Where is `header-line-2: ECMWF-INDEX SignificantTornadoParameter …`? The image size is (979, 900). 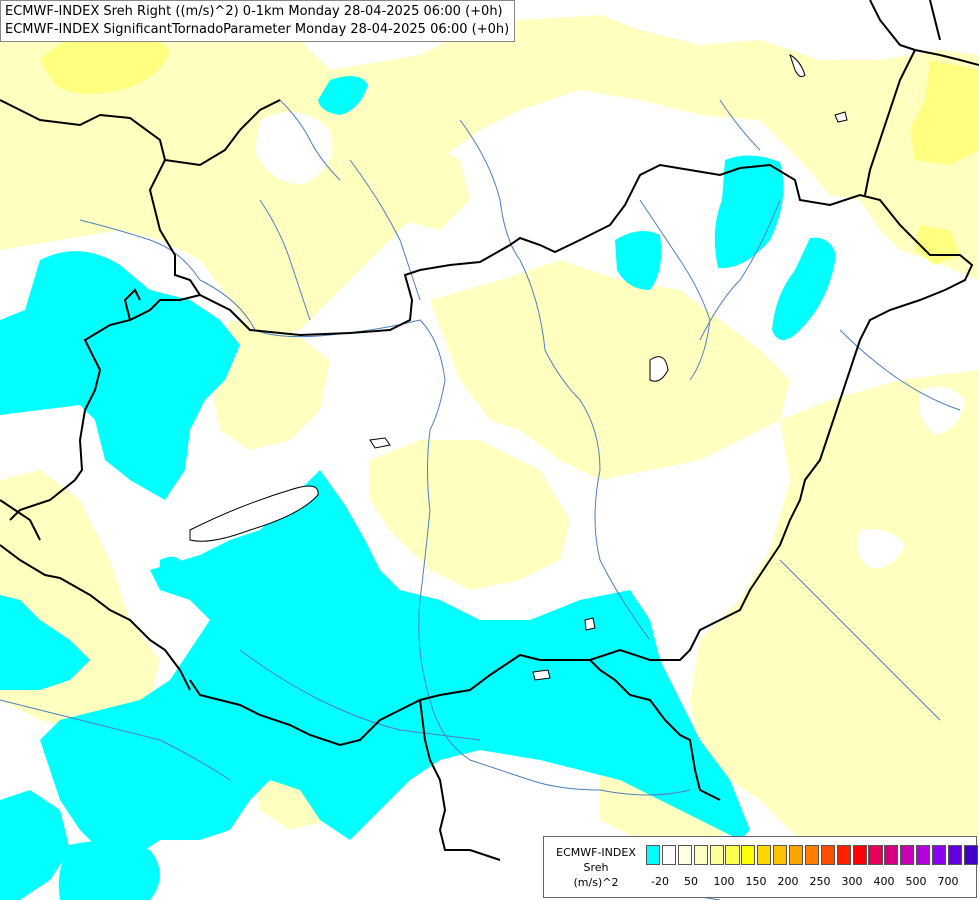
header-line-2: ECMWF-INDEX SignificantTornadoParameter … is located at coordinates (257, 29).